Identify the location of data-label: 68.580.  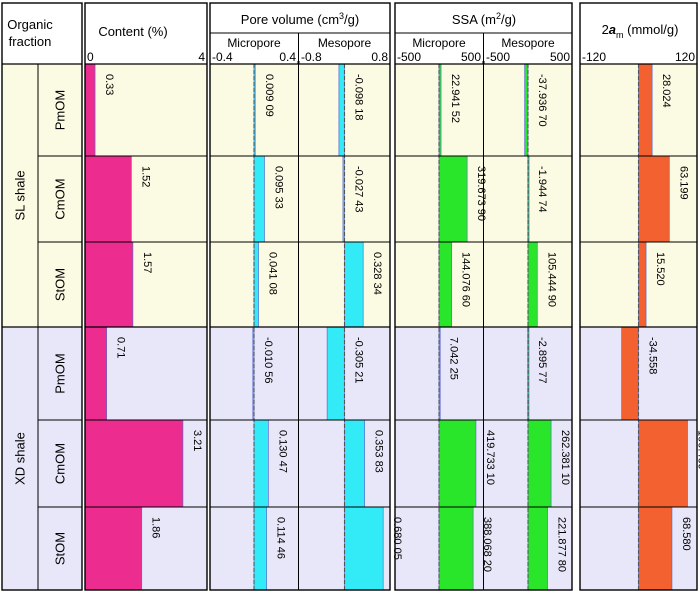
(686, 534).